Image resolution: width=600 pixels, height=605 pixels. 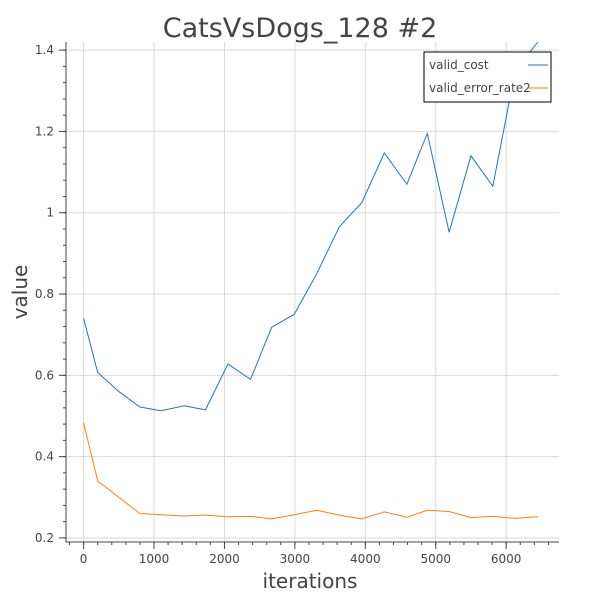 What do you see at coordinates (44, 294) in the screenshot?
I see `y-tick-label: 0.8` at bounding box center [44, 294].